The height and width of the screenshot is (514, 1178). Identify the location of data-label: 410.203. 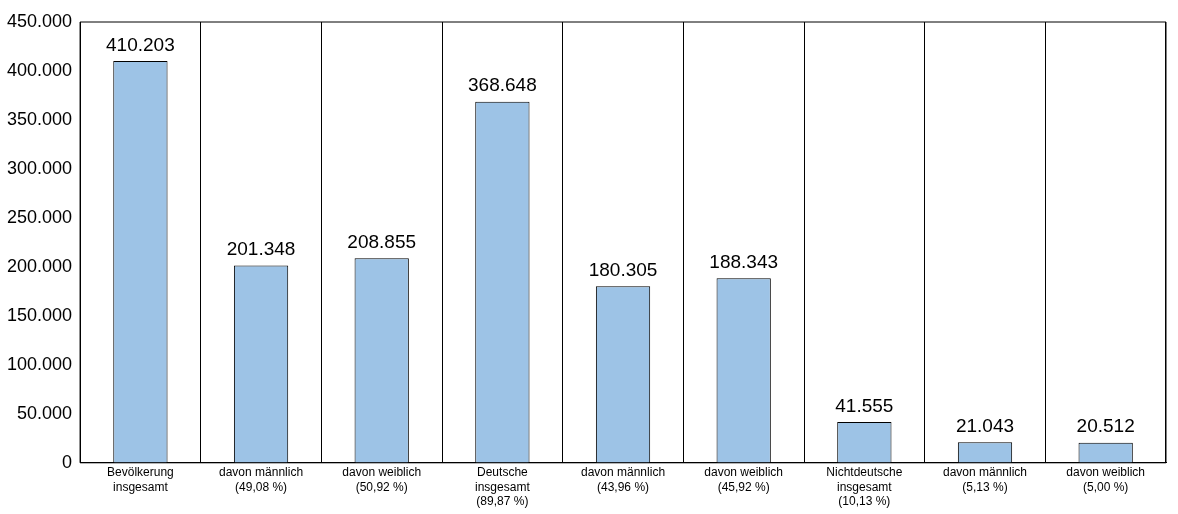
(140, 44).